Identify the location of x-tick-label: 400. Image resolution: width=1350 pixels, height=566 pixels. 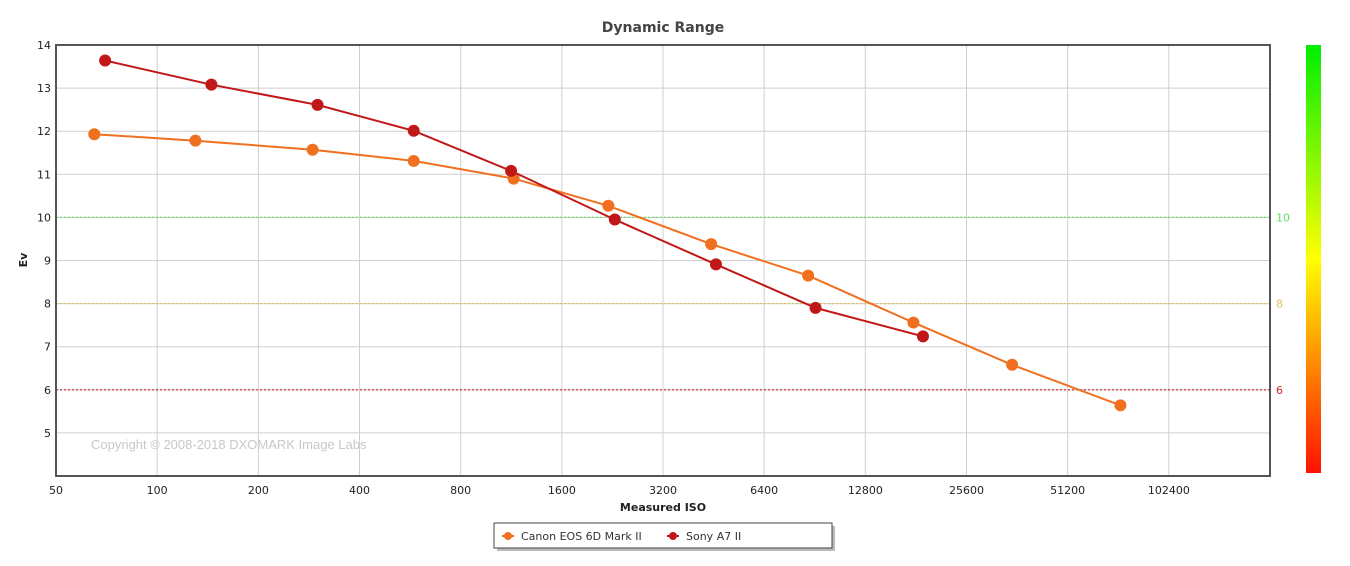
(359, 490).